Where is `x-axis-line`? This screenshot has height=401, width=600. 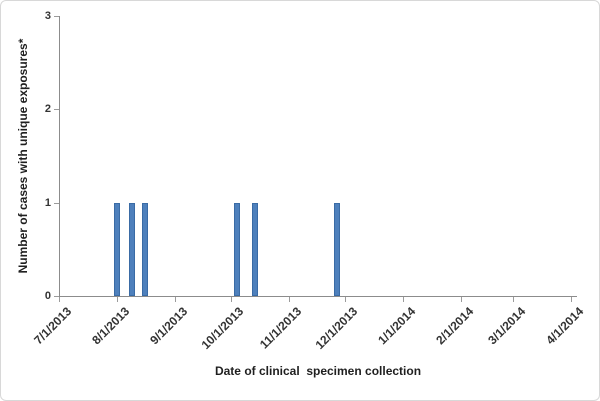
x-axis-line is located at coordinates (318, 296).